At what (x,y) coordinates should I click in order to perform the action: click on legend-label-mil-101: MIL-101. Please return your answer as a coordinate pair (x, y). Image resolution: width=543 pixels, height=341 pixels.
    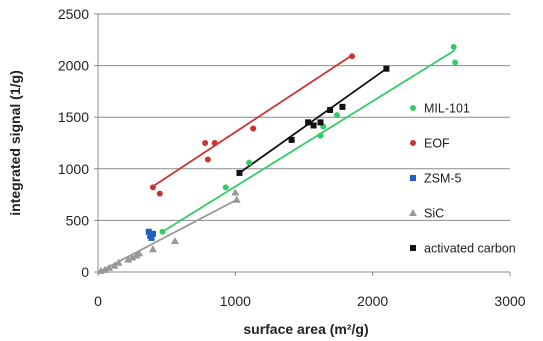
    Looking at the image, I should click on (447, 109).